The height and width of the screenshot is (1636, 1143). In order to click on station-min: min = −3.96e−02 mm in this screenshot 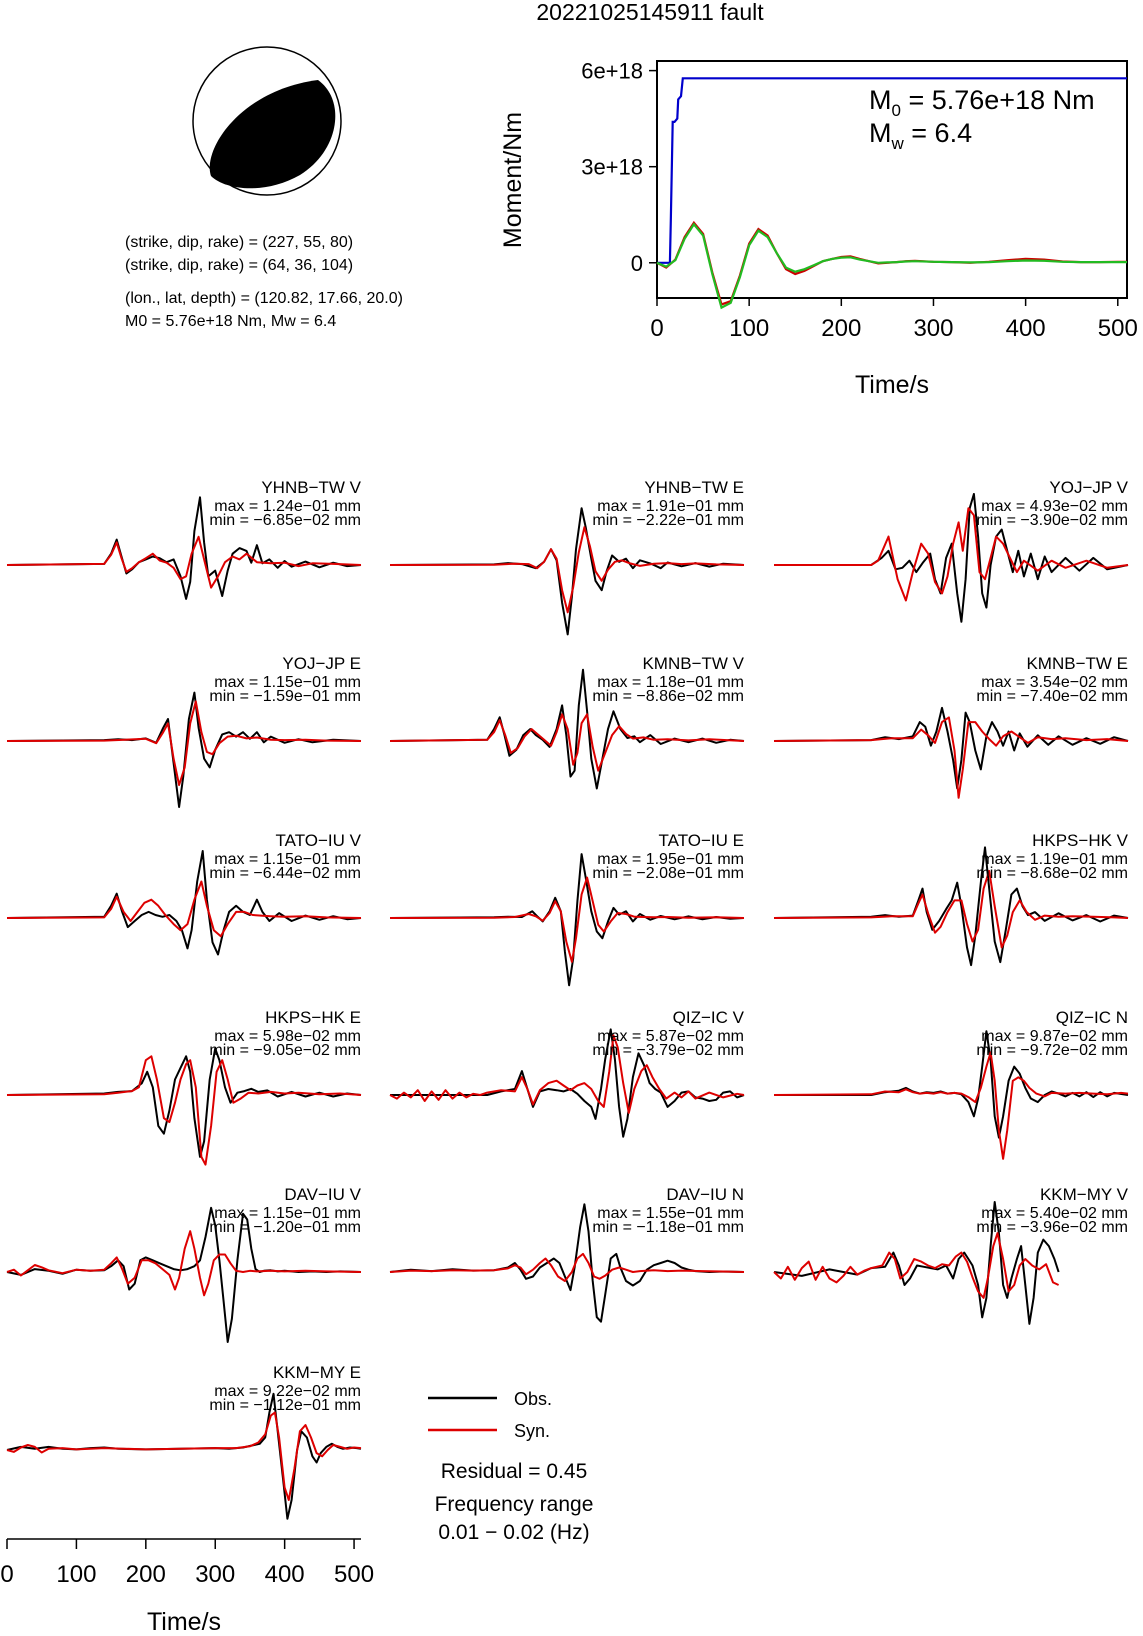, I will do `click(1052, 1227)`.